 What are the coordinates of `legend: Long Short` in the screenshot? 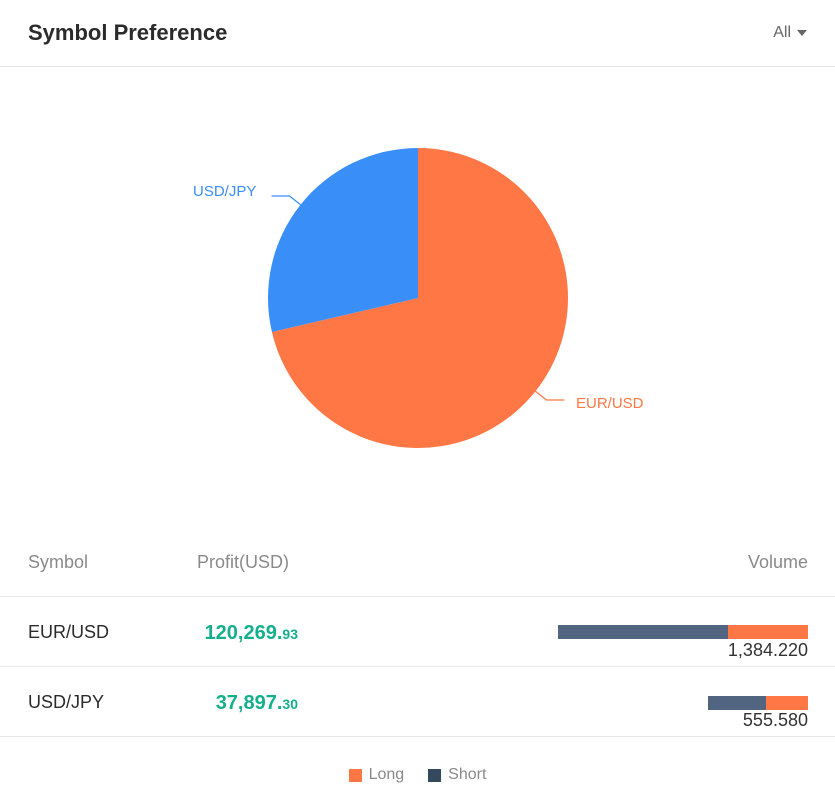 It's located at (417, 775).